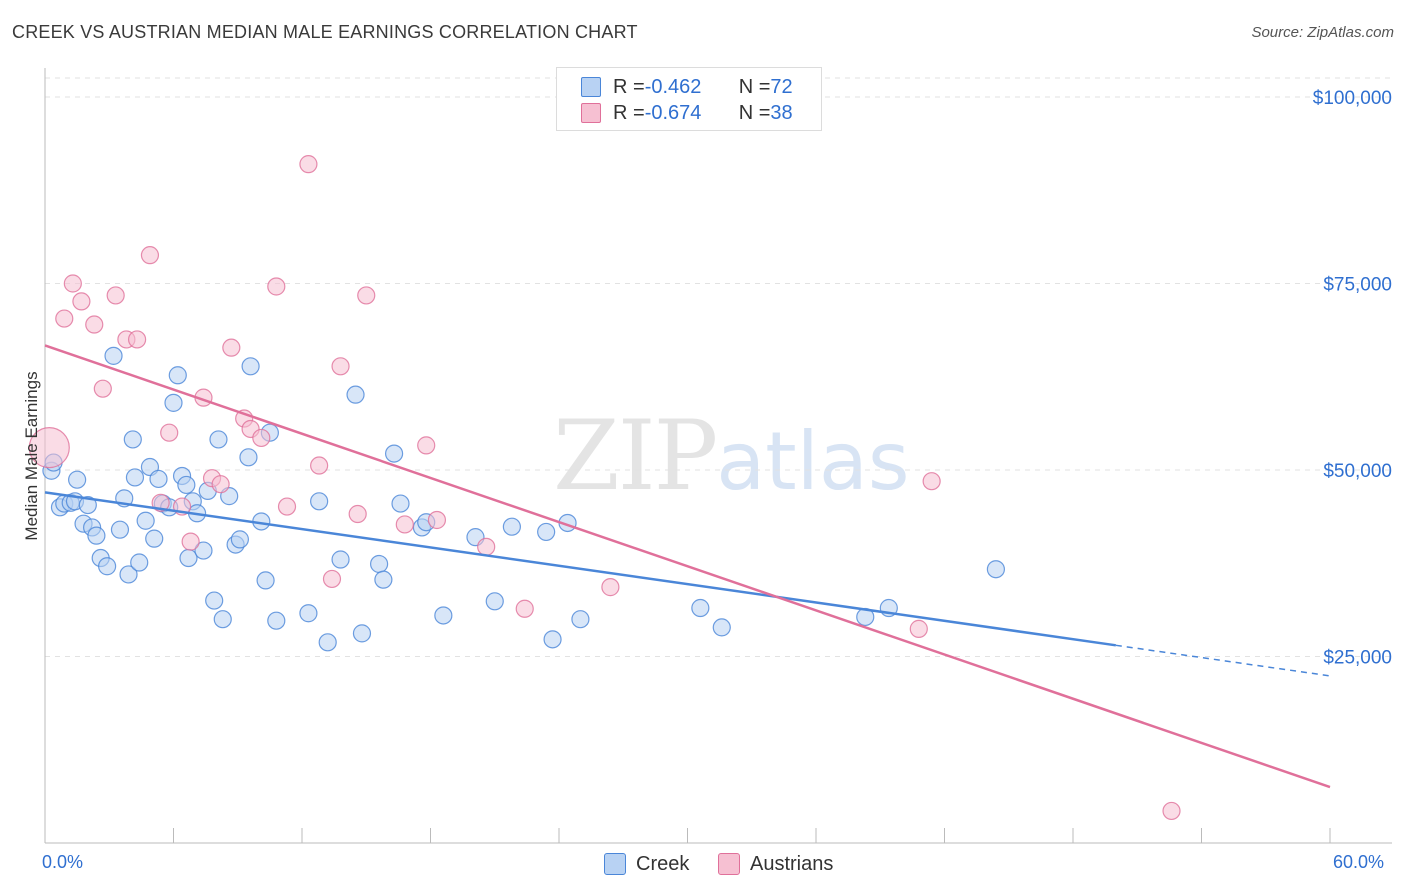 The image size is (1406, 892). What do you see at coordinates (1357, 285) in the screenshot?
I see `y-tick-label: $75,000` at bounding box center [1357, 285].